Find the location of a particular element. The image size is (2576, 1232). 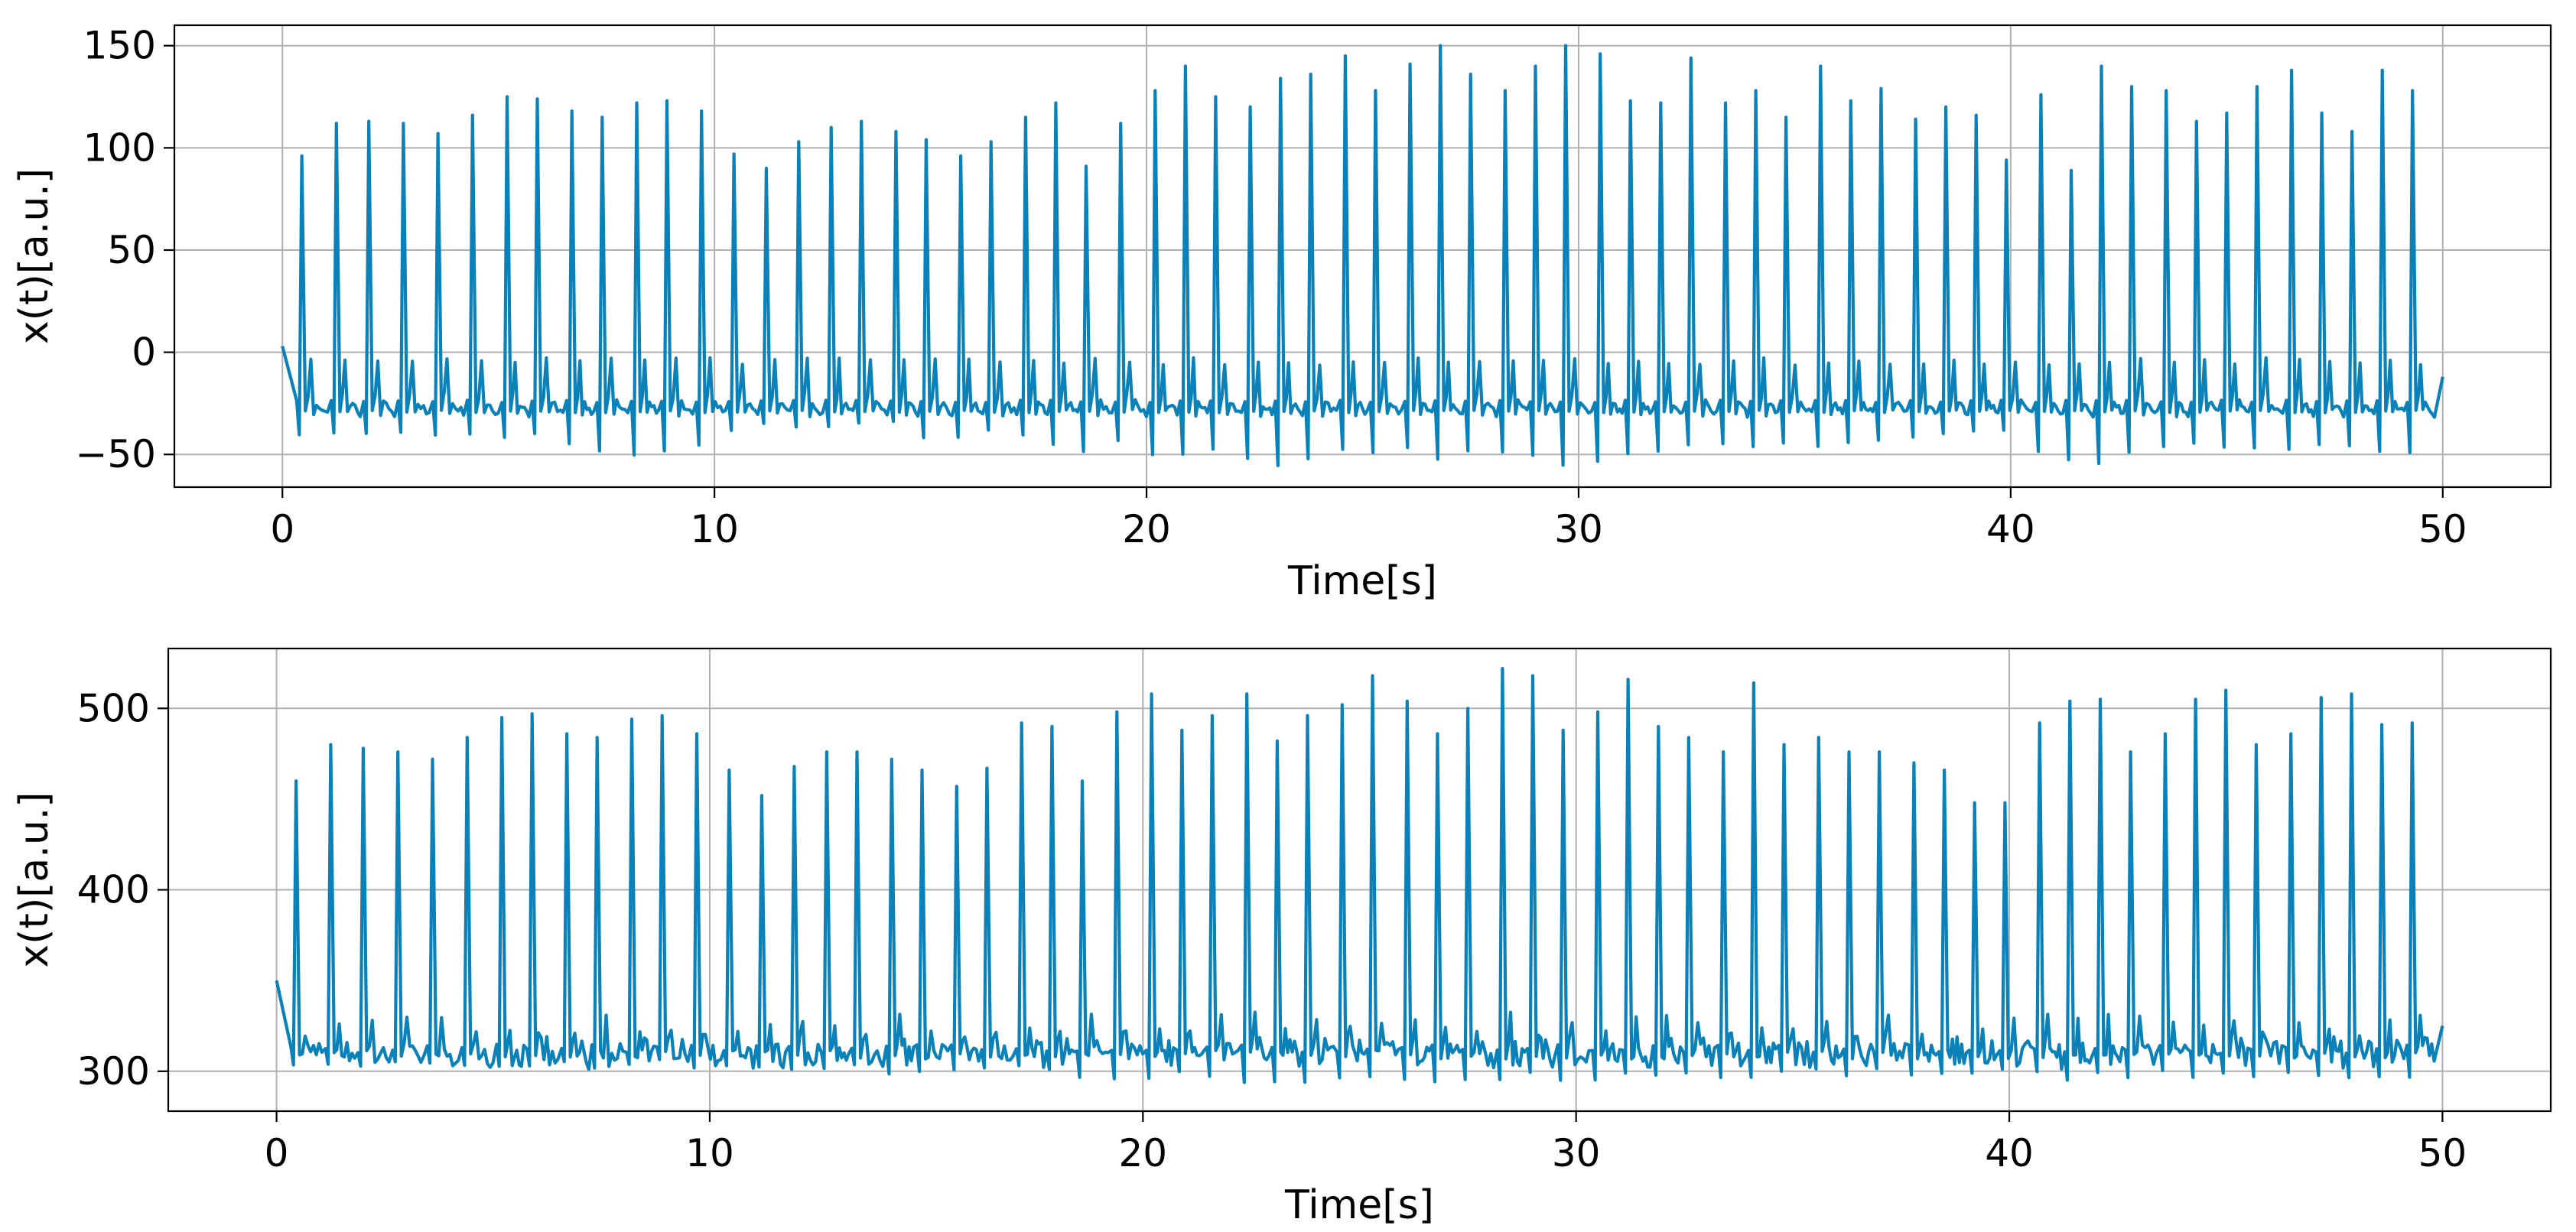

bottom-chart-x-tick-label: 30 is located at coordinates (1576, 1153).